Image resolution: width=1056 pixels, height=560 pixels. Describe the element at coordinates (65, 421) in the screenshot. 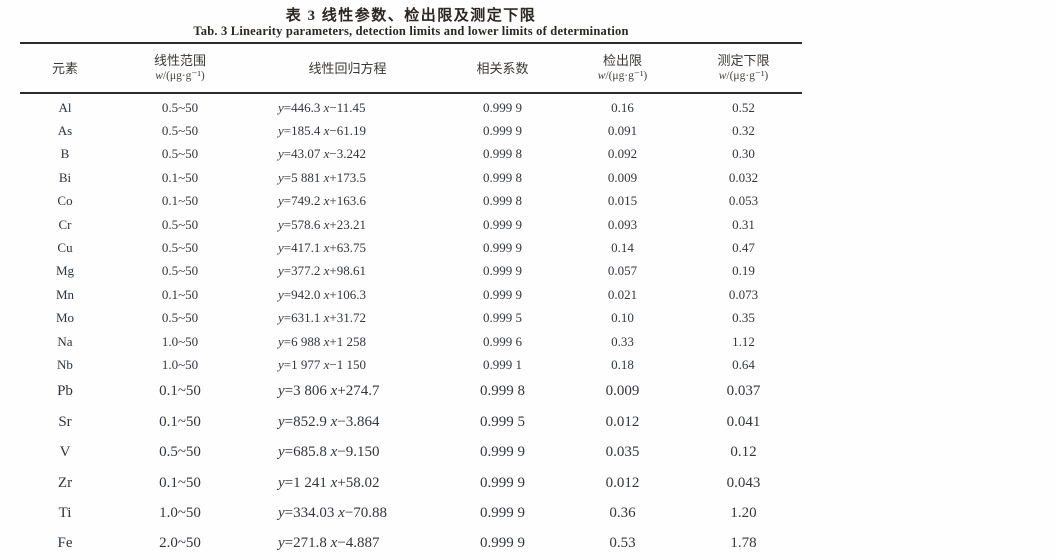

I see `cell-element: Sr` at that location.